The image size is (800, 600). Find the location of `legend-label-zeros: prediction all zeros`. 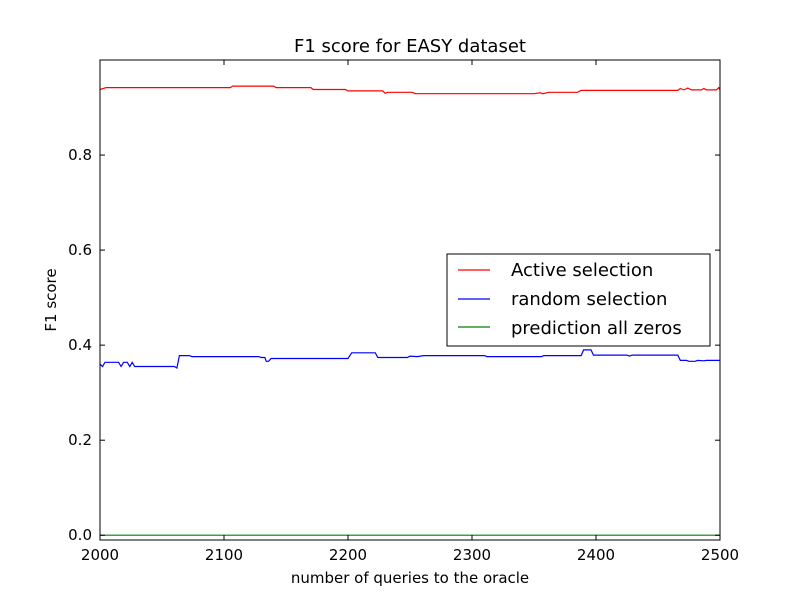

legend-label-zeros: prediction all zeros is located at coordinates (596, 328).